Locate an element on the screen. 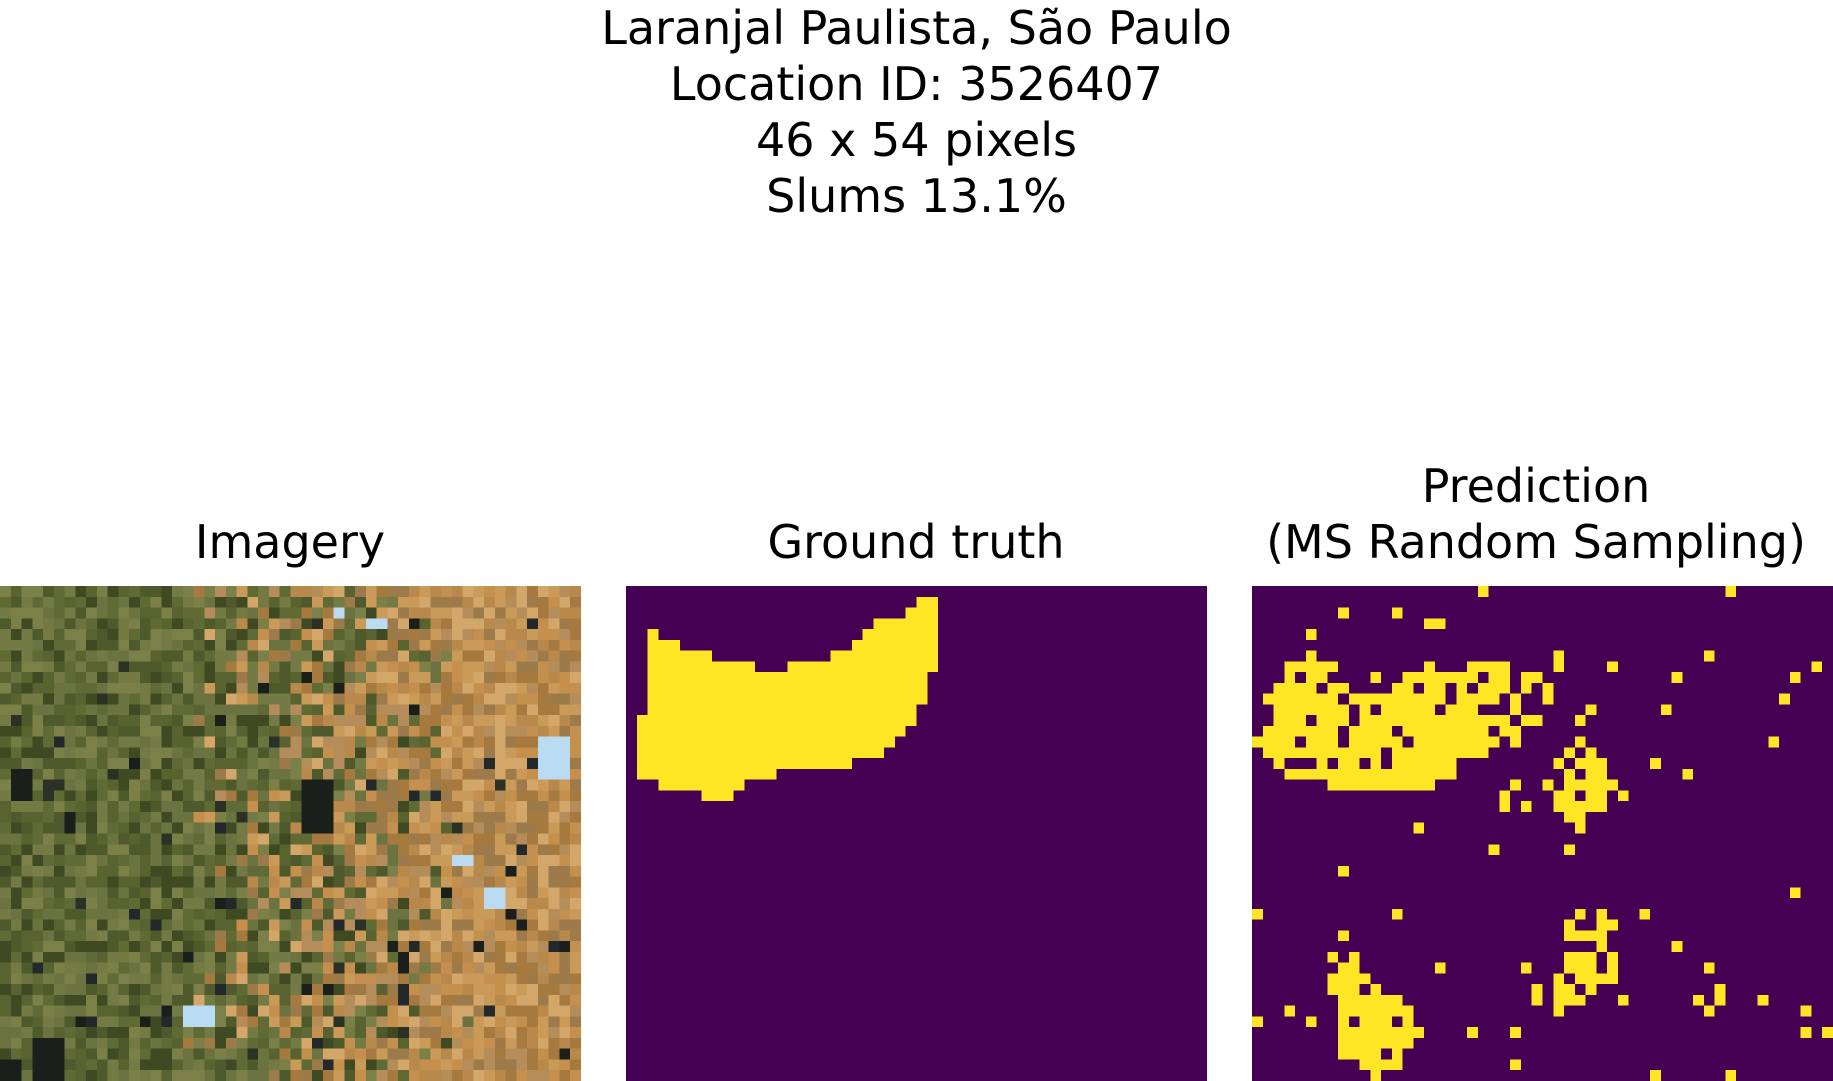 Image resolution: width=1833 pixels, height=1081 pixels. slum-region is located at coordinates (863, 667).